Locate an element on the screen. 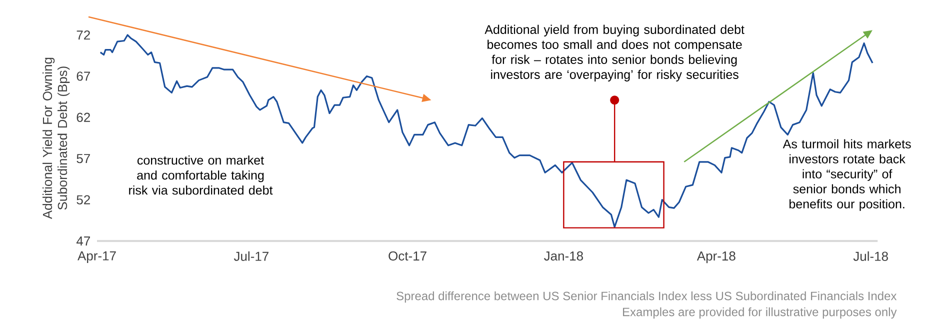  y-tick-label: 67 is located at coordinates (83, 76).